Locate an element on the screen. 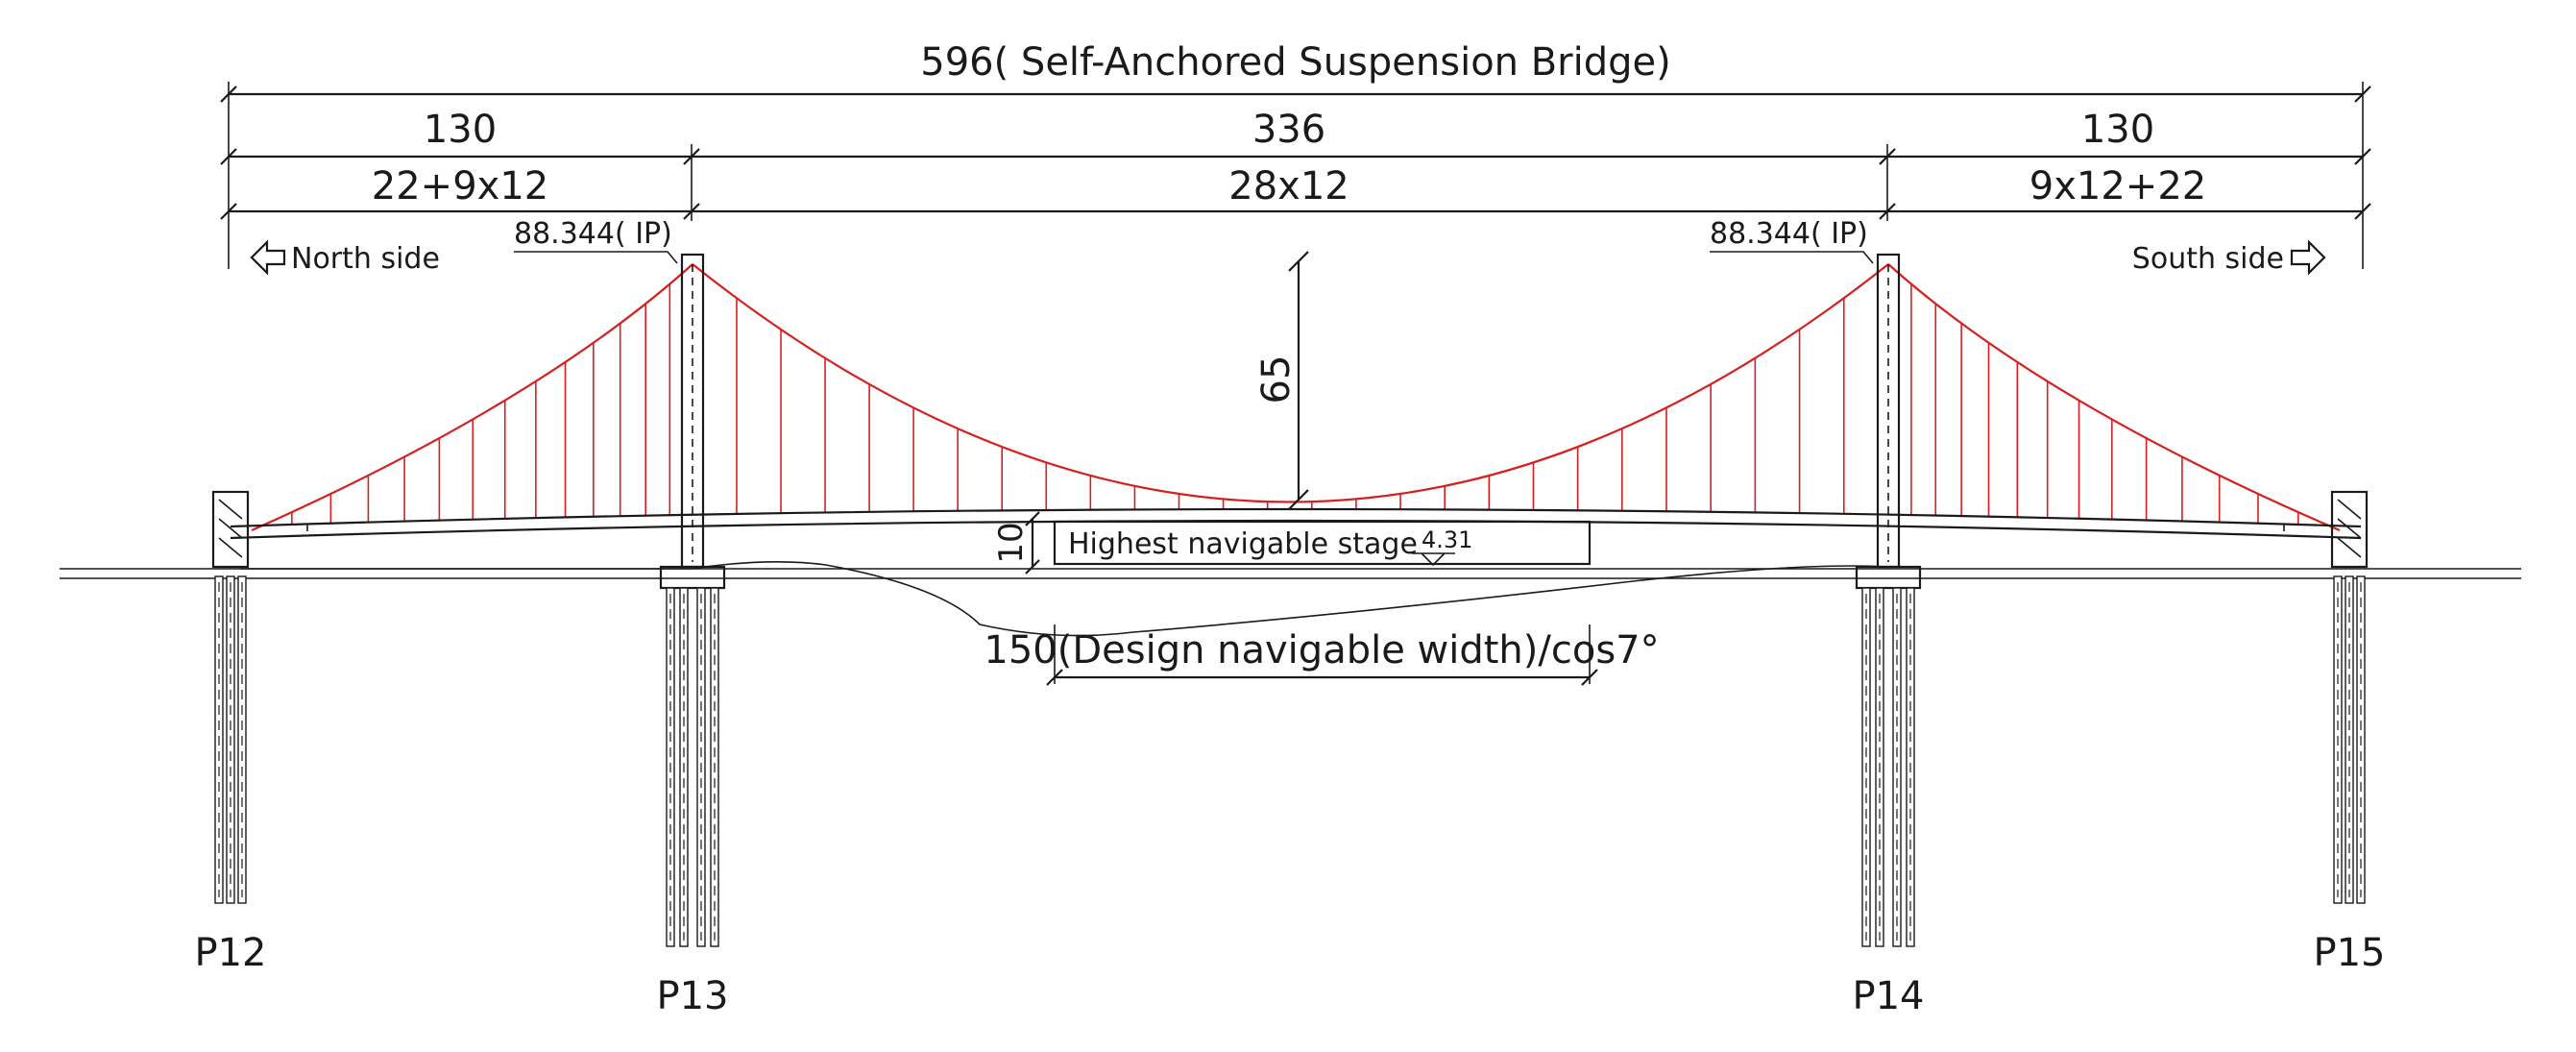  pier-label-p13: P13 is located at coordinates (692, 996).